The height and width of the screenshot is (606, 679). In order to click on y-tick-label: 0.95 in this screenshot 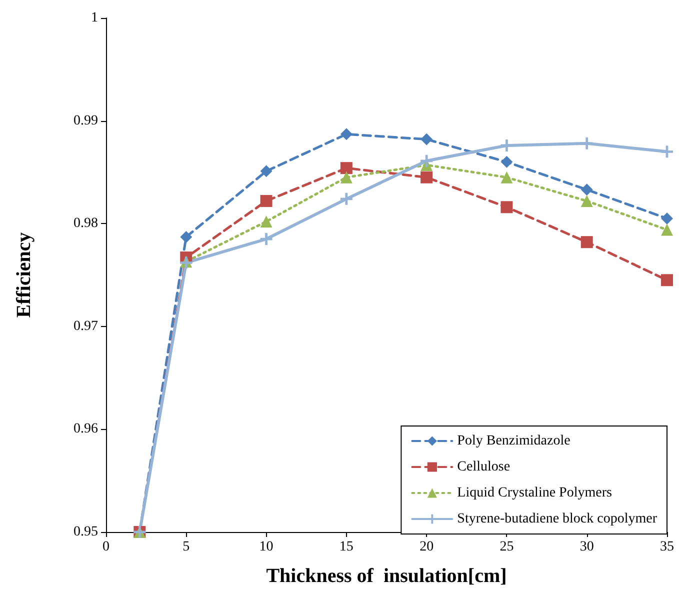, I will do `click(86, 532)`.